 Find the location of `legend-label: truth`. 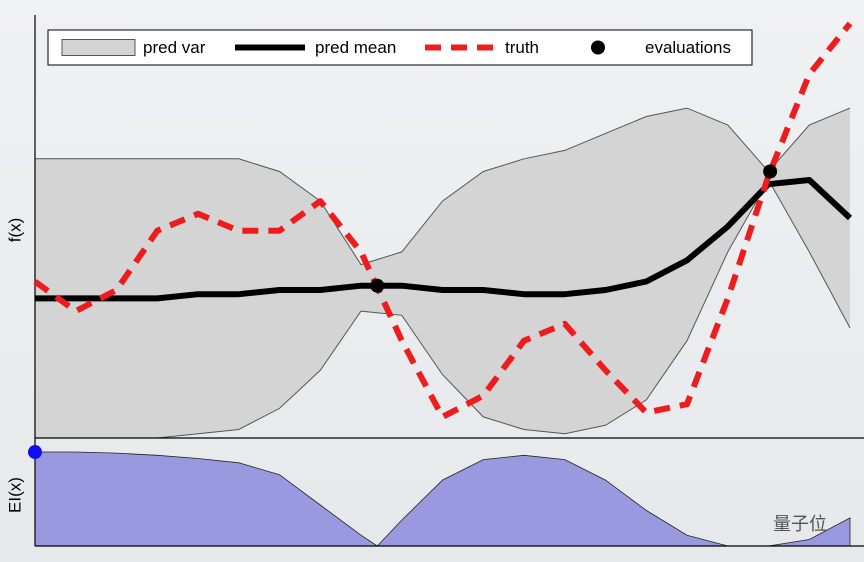

legend-label: truth is located at coordinates (522, 47).